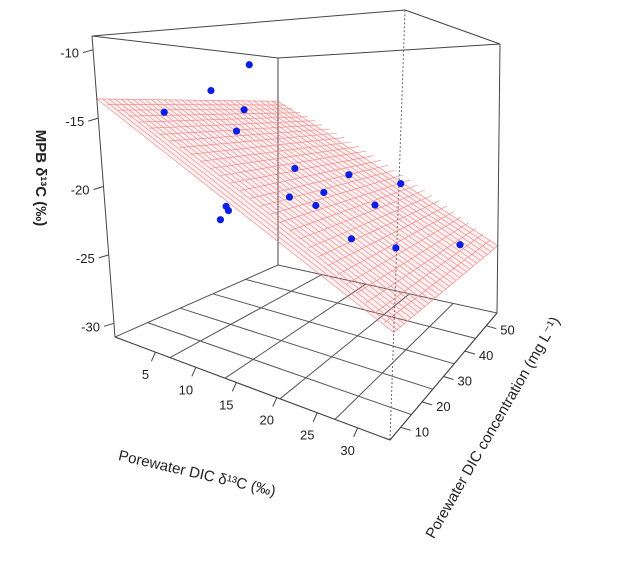  What do you see at coordinates (74, 121) in the screenshot?
I see `z-tick-label: -15` at bounding box center [74, 121].